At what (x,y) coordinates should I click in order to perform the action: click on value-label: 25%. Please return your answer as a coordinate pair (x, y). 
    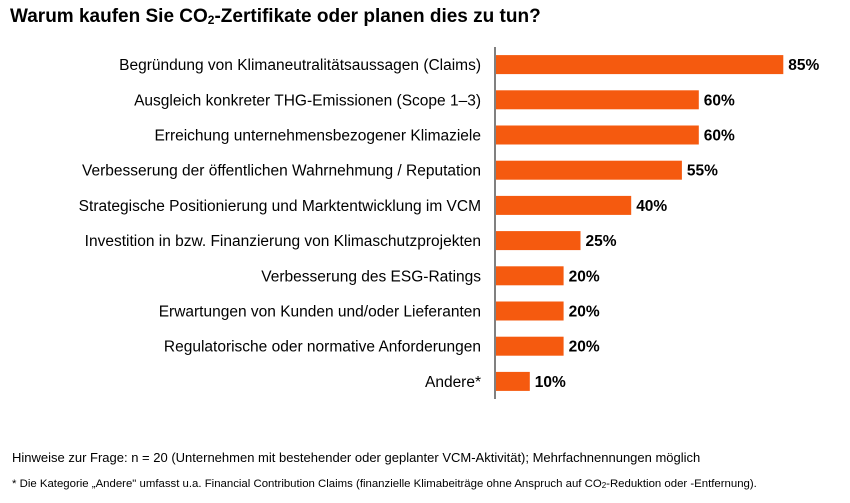
    Looking at the image, I should click on (601, 241).